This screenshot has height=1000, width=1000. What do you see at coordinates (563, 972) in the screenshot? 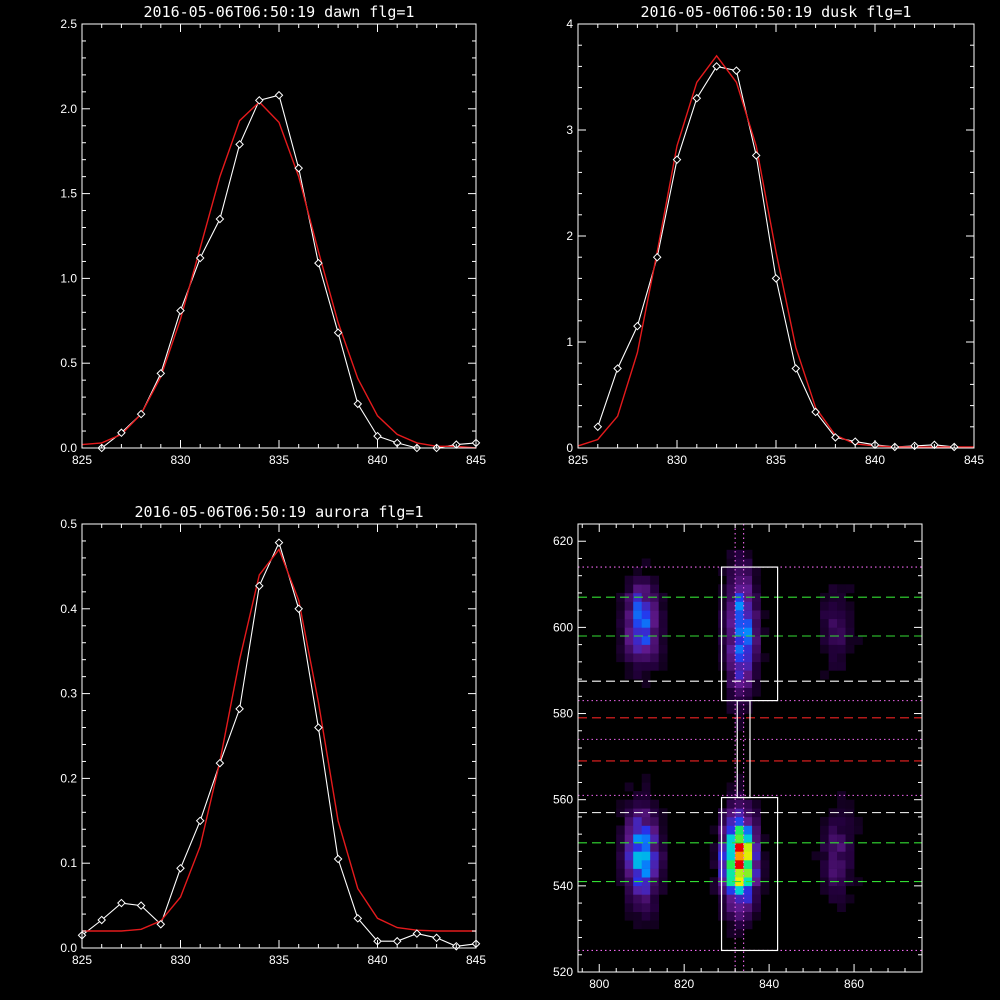
I see `y-tick-label: 520` at bounding box center [563, 972].